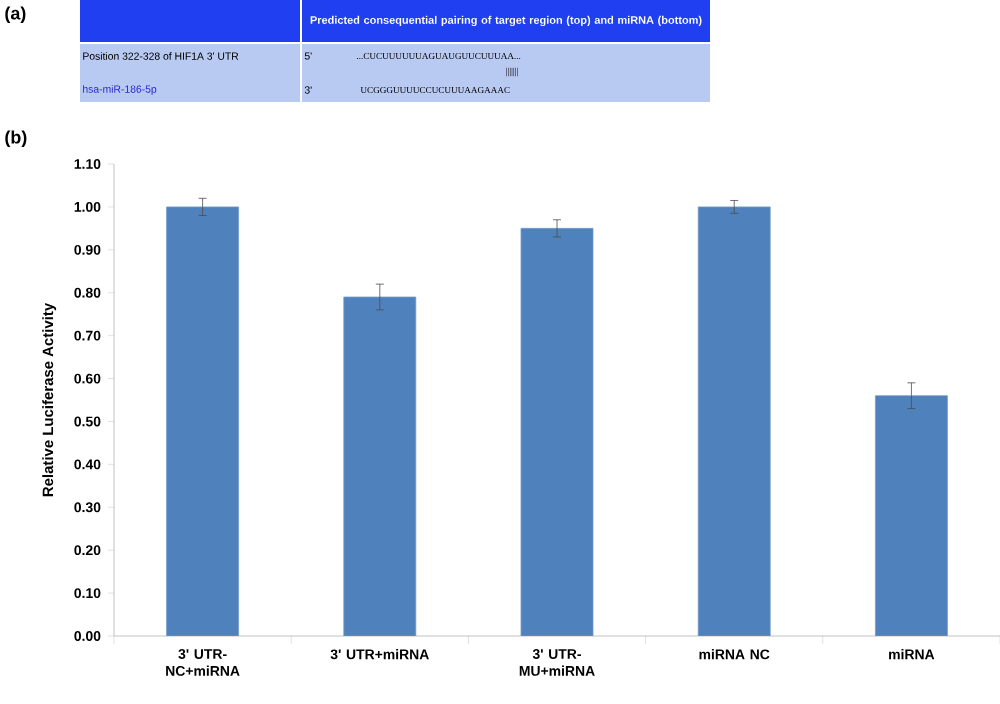 Image resolution: width=1000 pixels, height=704 pixels. What do you see at coordinates (16, 139) in the screenshot?
I see `chart-title: (b)` at bounding box center [16, 139].